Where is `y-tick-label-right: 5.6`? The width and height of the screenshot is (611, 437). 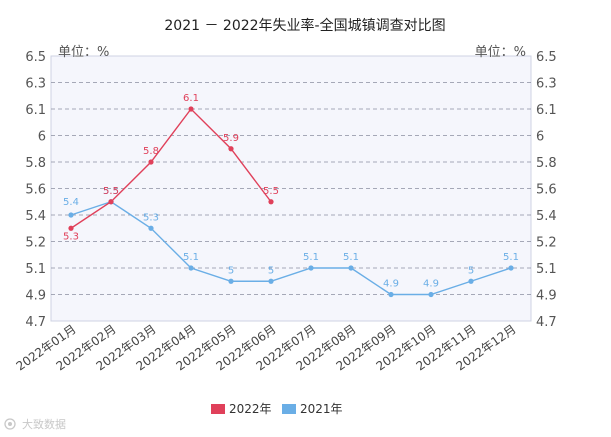
y-tick-label-right: 5.6 is located at coordinates (546, 190).